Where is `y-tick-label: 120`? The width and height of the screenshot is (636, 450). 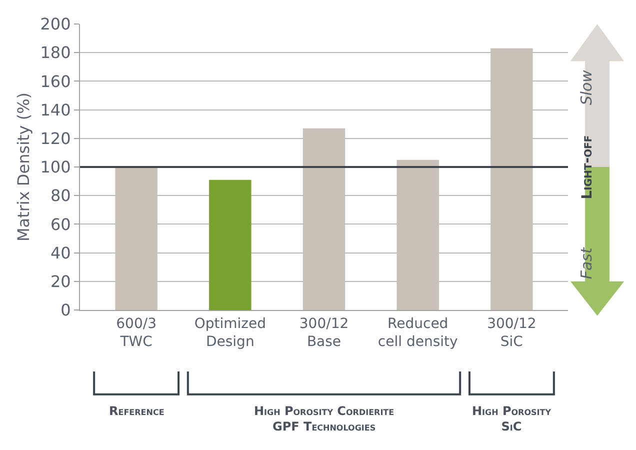
y-tick-label: 120 is located at coordinates (55, 138).